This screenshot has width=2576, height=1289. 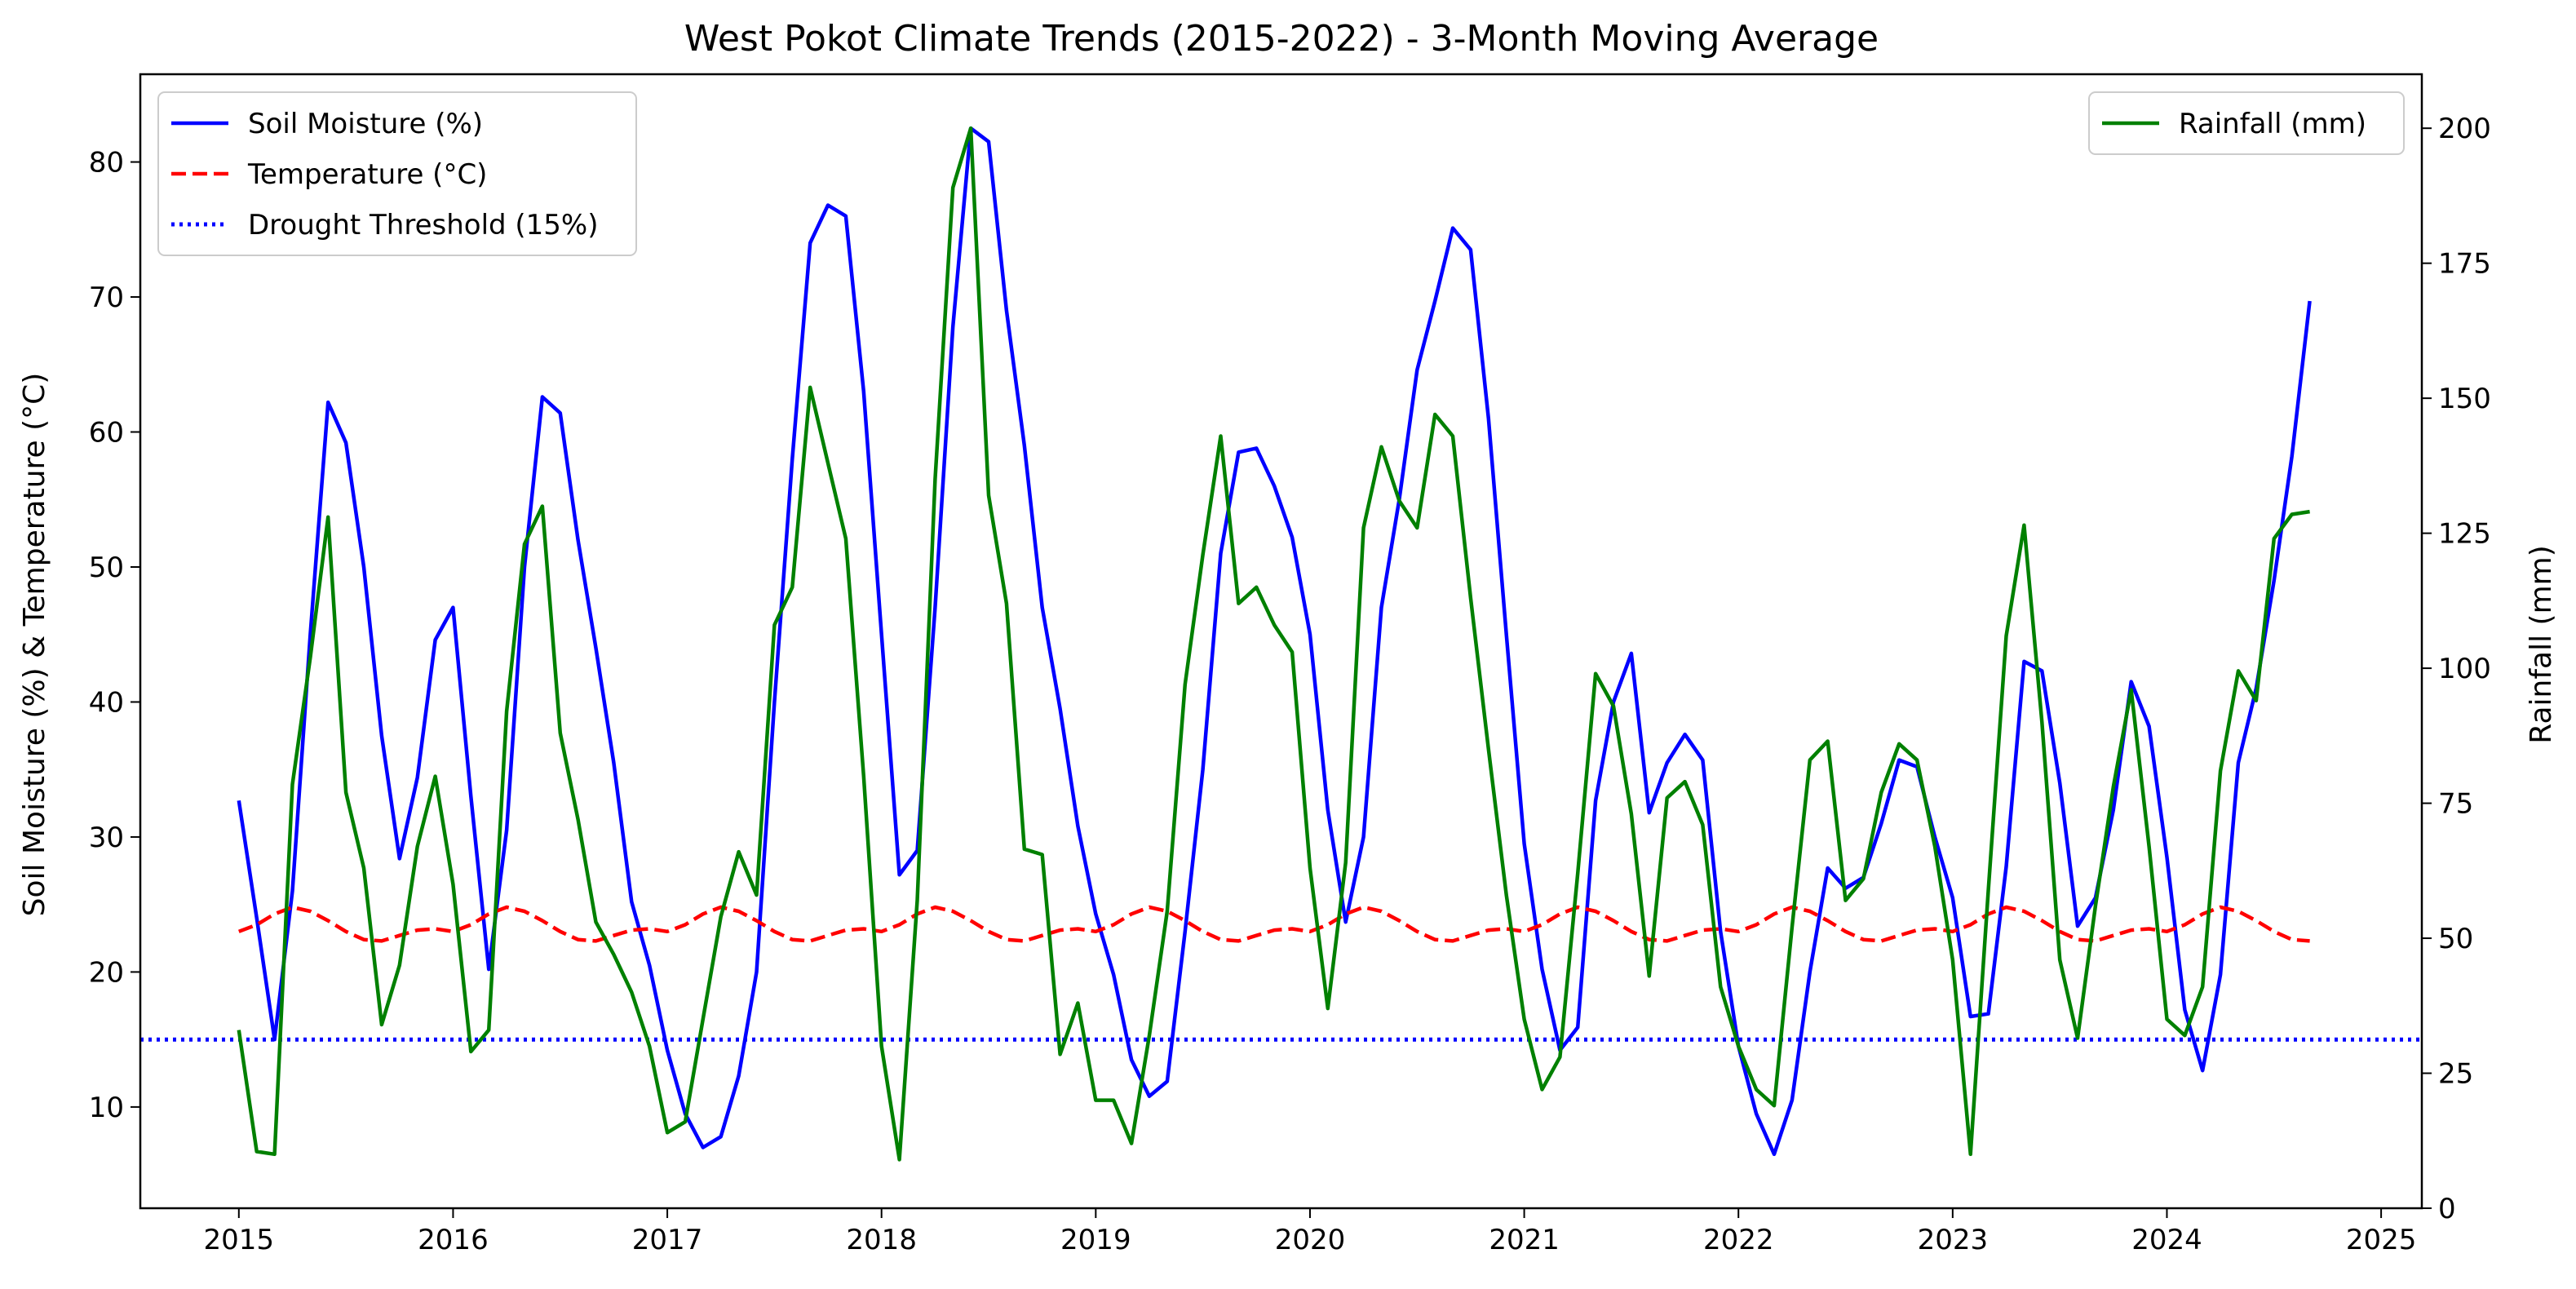 I want to click on y-left-tick-label: 40, so click(x=106, y=702).